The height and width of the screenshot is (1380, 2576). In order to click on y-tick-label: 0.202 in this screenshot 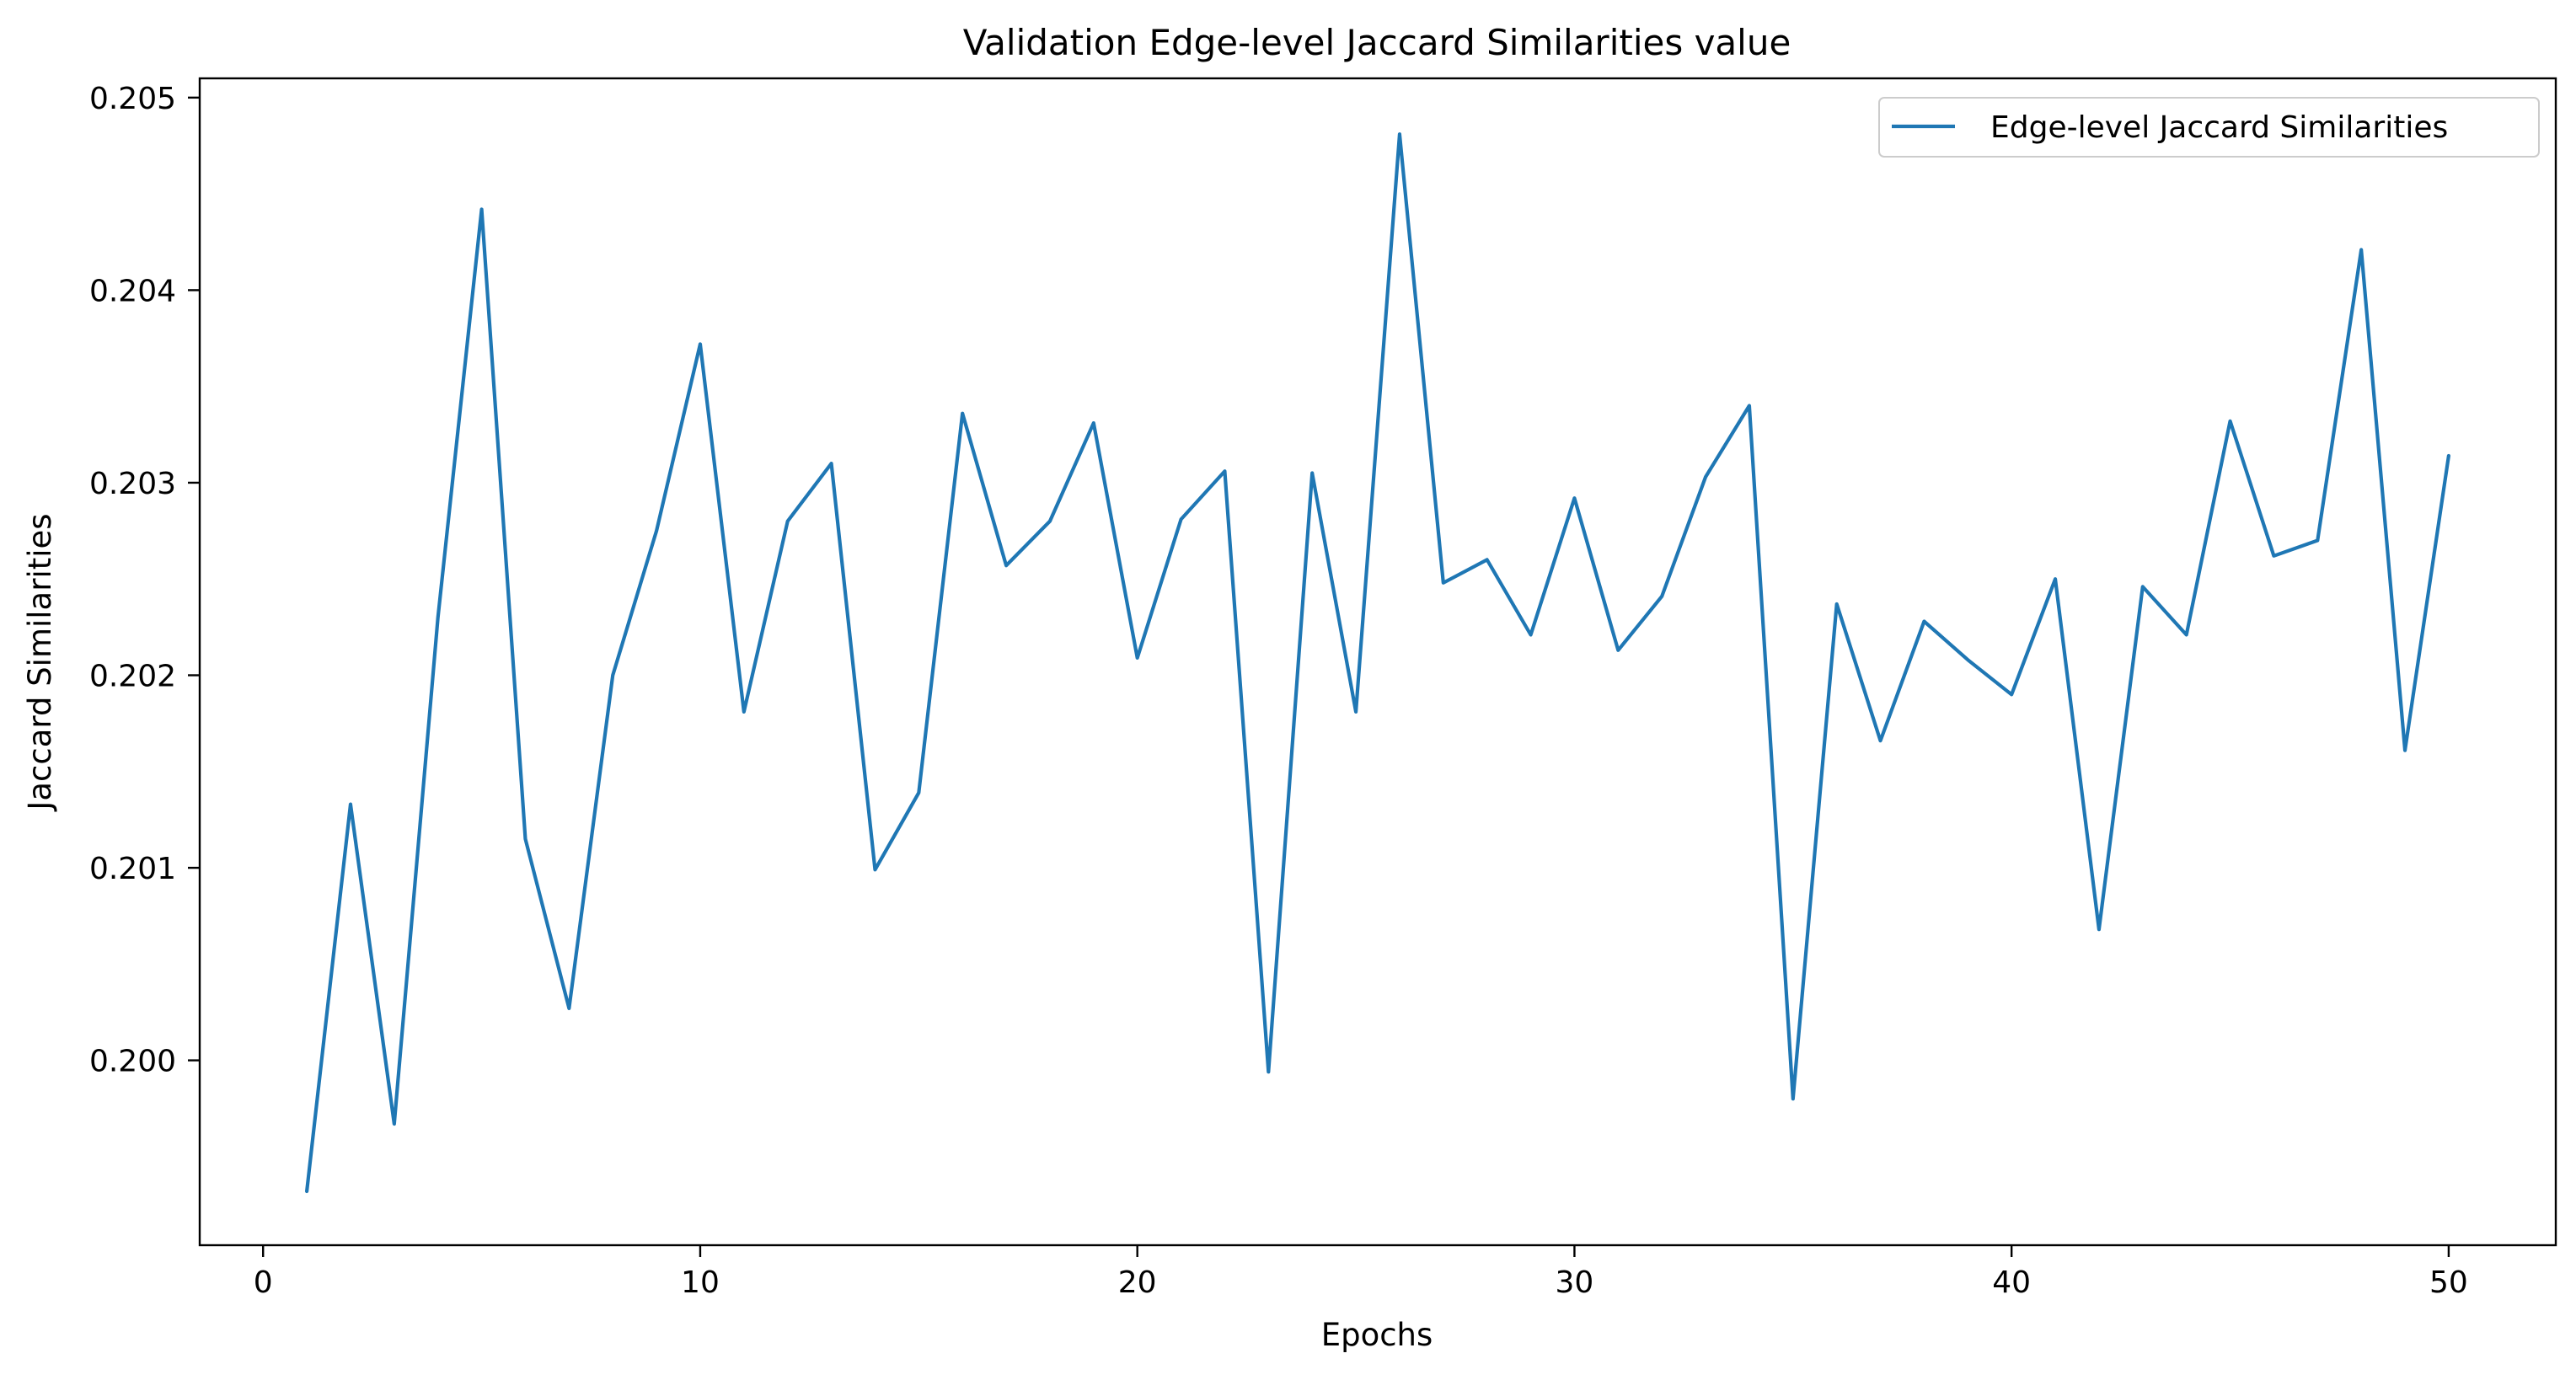, I will do `click(132, 676)`.